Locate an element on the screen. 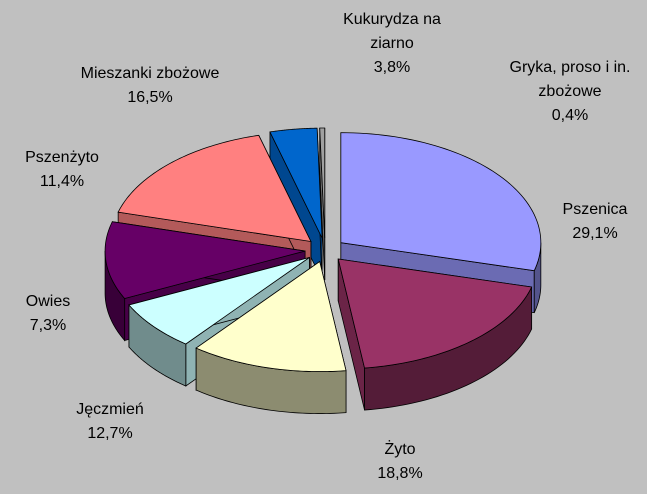 The image size is (647, 494). value-label: 7,3% is located at coordinates (48, 325).